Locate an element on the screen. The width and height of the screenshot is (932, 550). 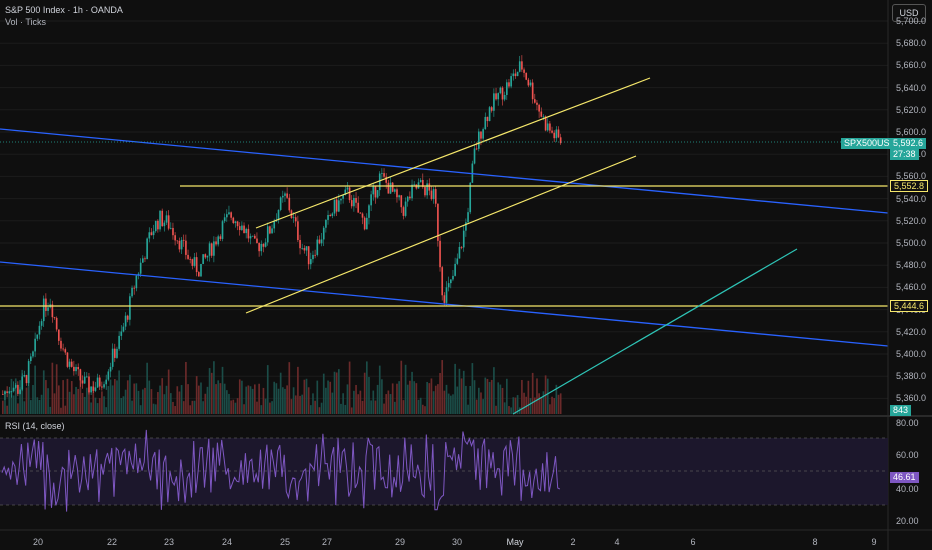
time-tick: 4 is located at coordinates (617, 542).